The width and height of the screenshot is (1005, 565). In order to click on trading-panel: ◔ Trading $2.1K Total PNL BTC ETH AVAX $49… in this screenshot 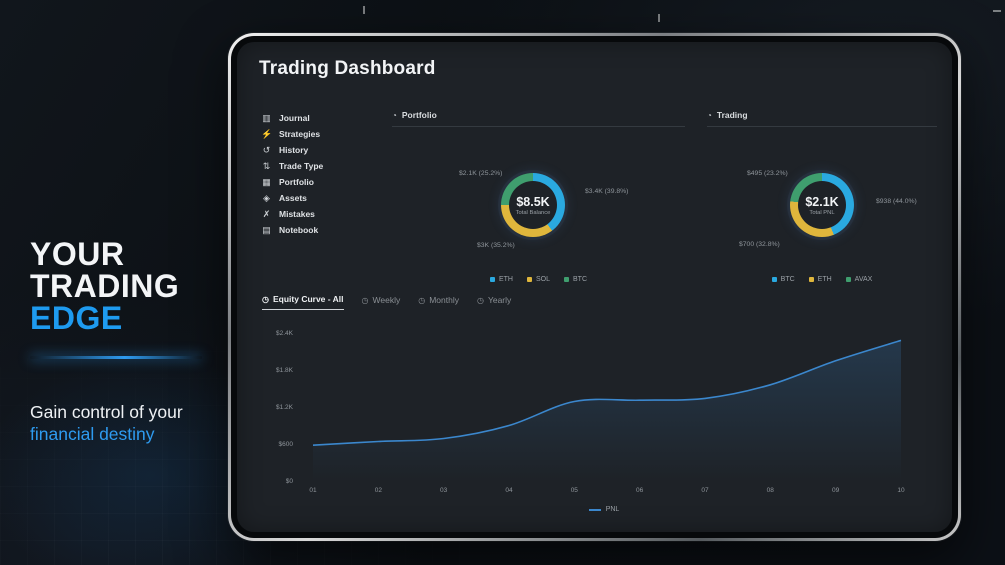, I will do `click(822, 196)`.